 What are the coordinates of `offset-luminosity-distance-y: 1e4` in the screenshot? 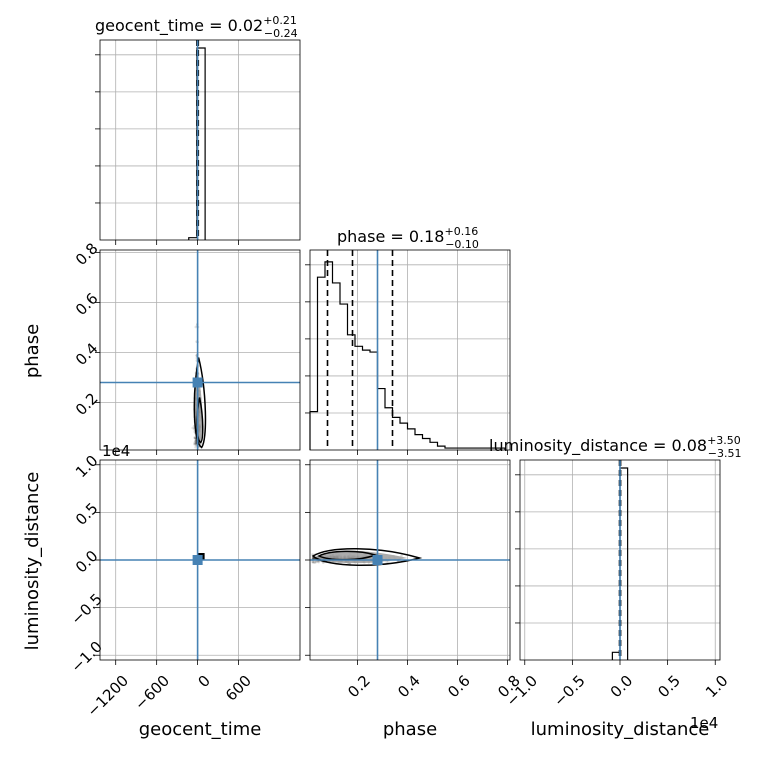 It's located at (116, 451).